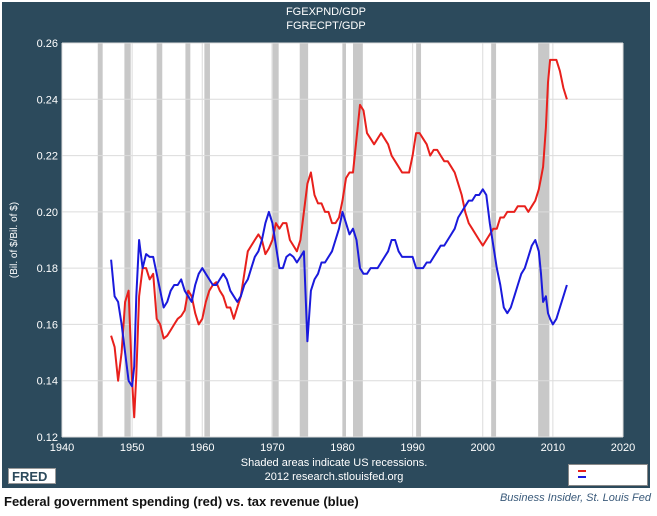 This screenshot has width=657, height=516. What do you see at coordinates (47, 213) in the screenshot?
I see `y-tick-label: 0.20` at bounding box center [47, 213].